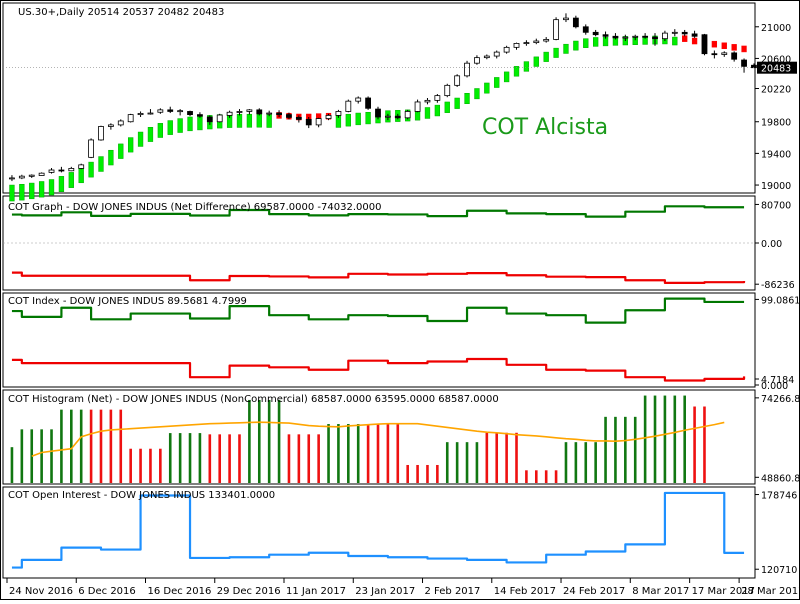 Image resolution: width=800 pixels, height=604 pixels. What do you see at coordinates (774, 386) in the screenshot?
I see `y-tick-label: 0.000` at bounding box center [774, 386].